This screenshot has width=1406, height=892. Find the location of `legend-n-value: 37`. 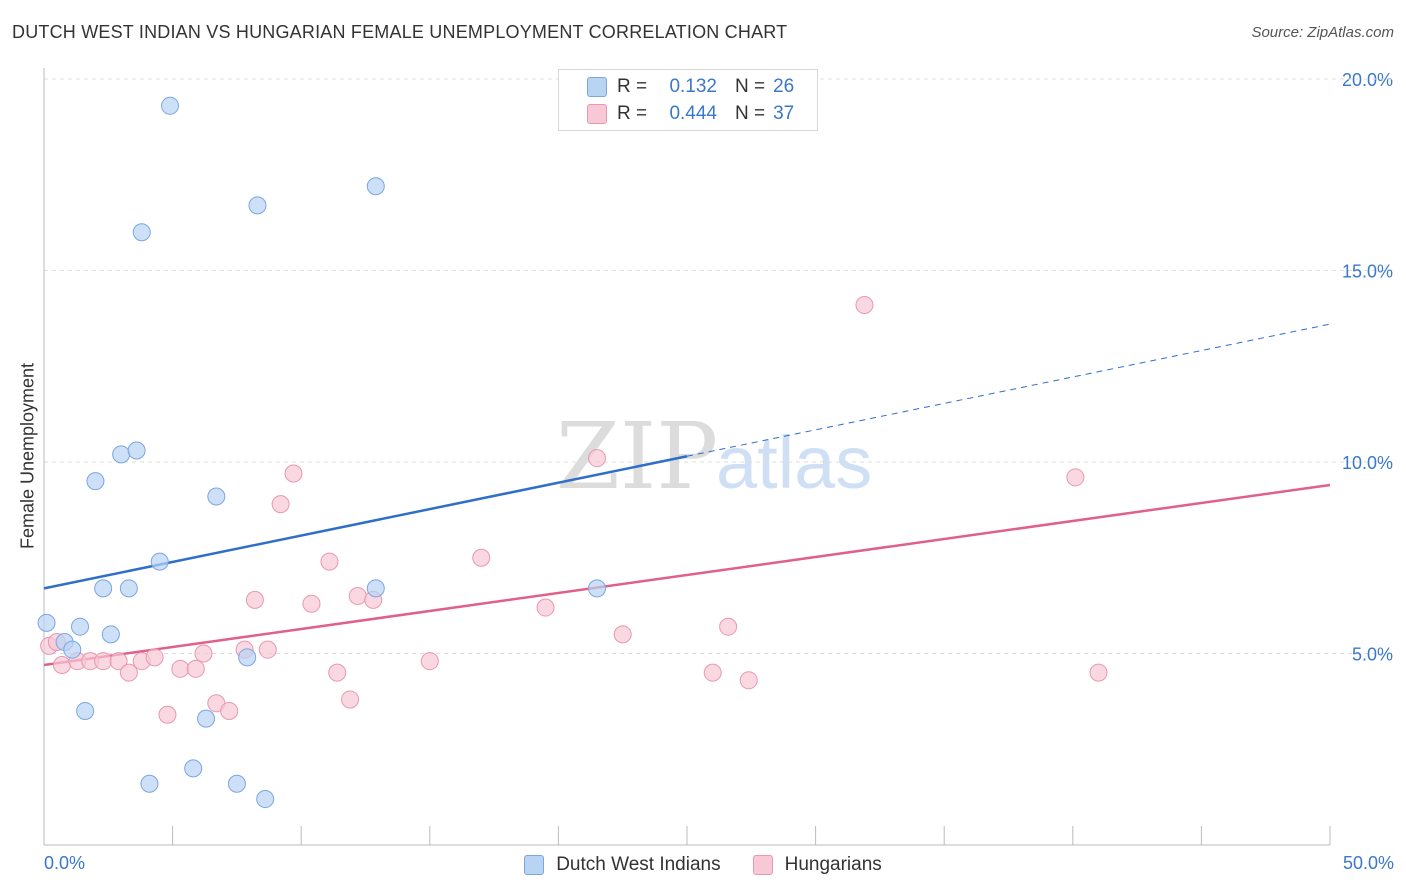

legend-n-value: 37 is located at coordinates (784, 113).